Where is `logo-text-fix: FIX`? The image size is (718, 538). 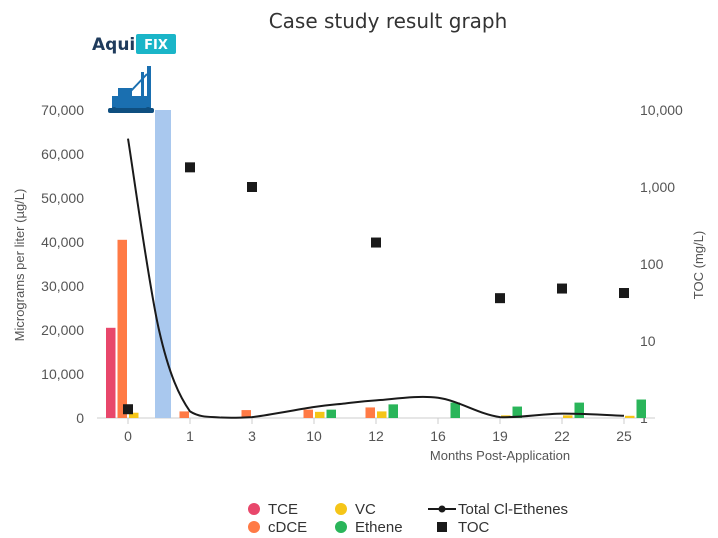
logo-text-fix: FIX is located at coordinates (156, 45).